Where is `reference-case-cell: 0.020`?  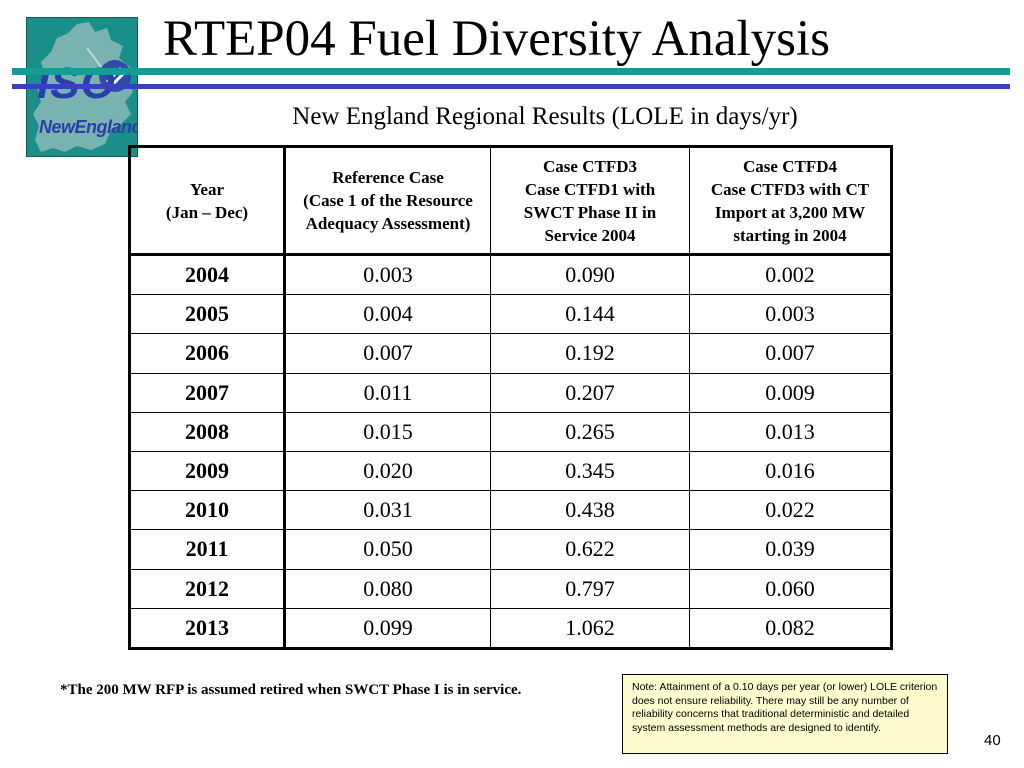
reference-case-cell: 0.020 is located at coordinates (387, 471).